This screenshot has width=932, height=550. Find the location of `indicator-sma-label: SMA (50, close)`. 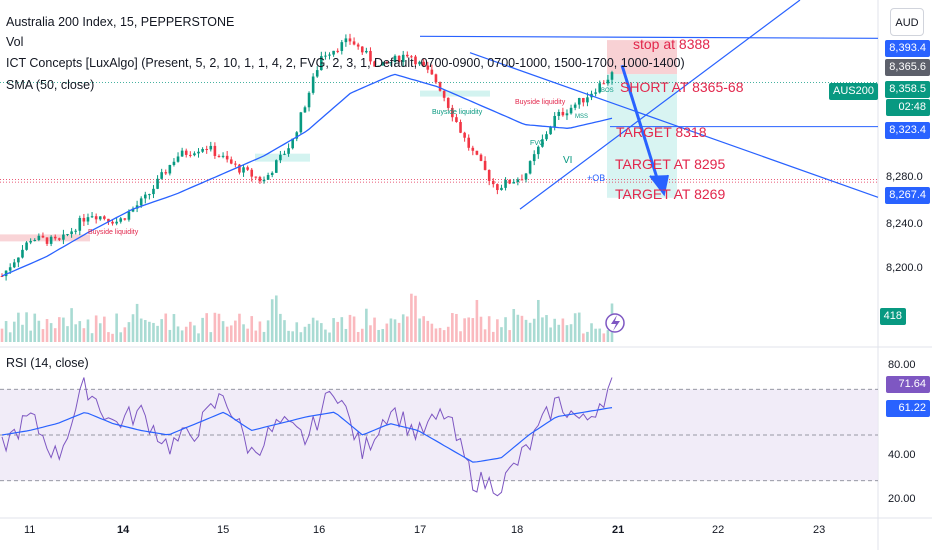

indicator-sma-label: SMA (50, close) is located at coordinates (50, 85).